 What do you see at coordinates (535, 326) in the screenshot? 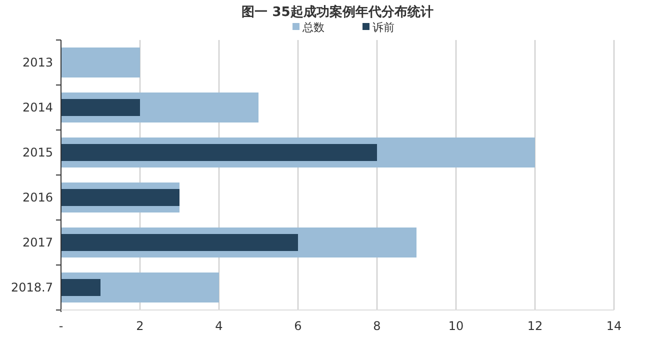
I see `x-tick-label: 12` at bounding box center [535, 326].